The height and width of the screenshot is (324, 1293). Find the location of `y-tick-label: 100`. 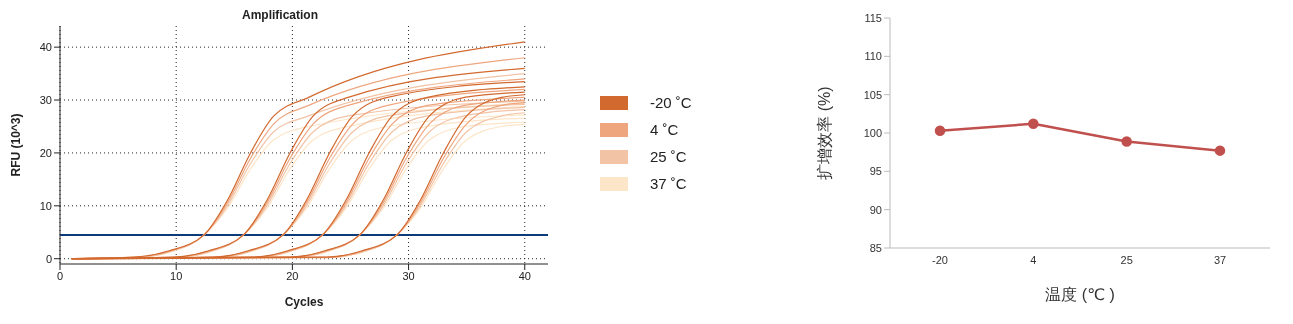

y-tick-label: 100 is located at coordinates (872, 132).